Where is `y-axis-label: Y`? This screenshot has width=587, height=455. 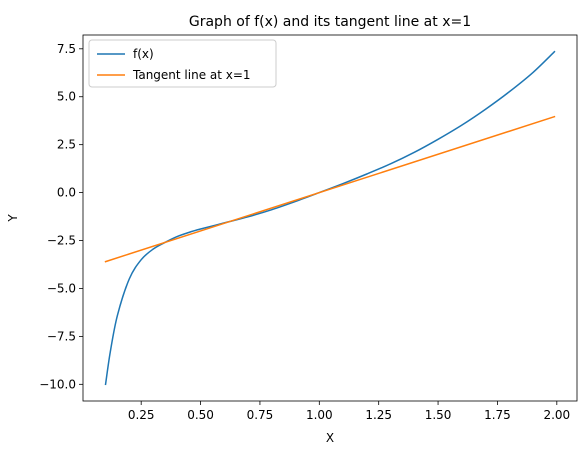 y-axis-label: Y is located at coordinates (13, 218).